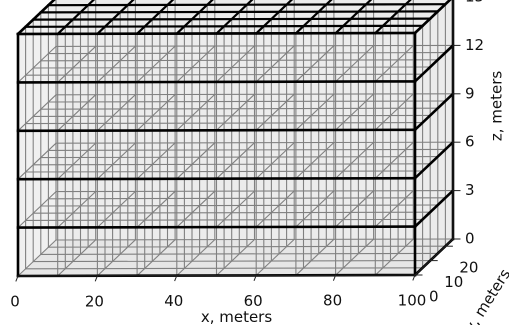 The height and width of the screenshot is (325, 509). I want to click on z-tick-label: 12, so click(474, 45).